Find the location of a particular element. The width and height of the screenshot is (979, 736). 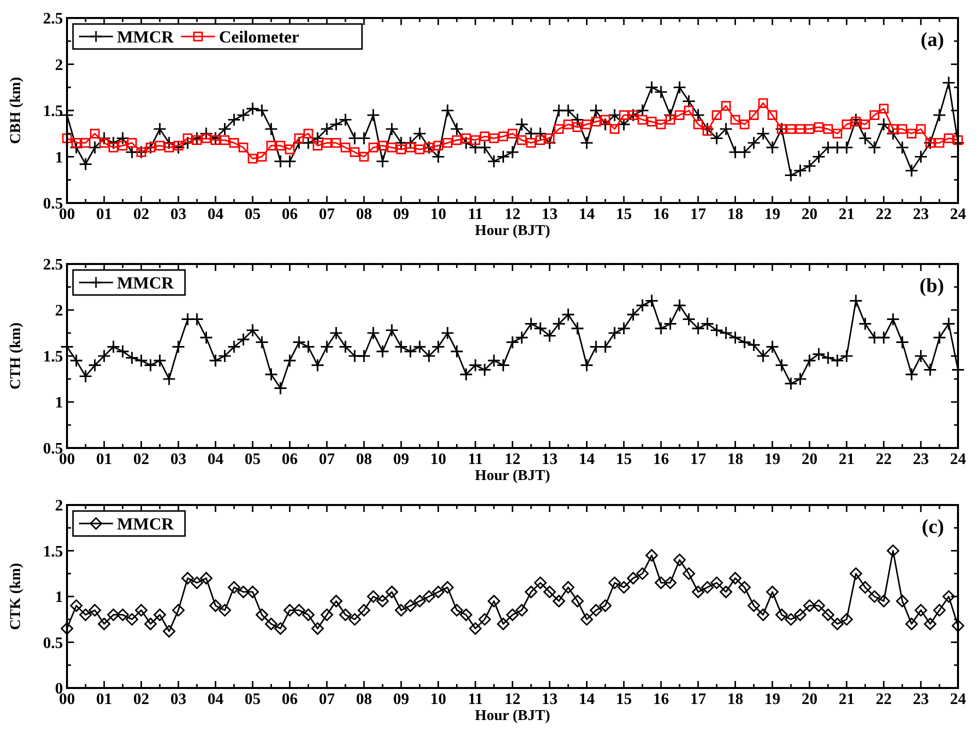

y-tick-label: 0.5 is located at coordinates (53, 643).